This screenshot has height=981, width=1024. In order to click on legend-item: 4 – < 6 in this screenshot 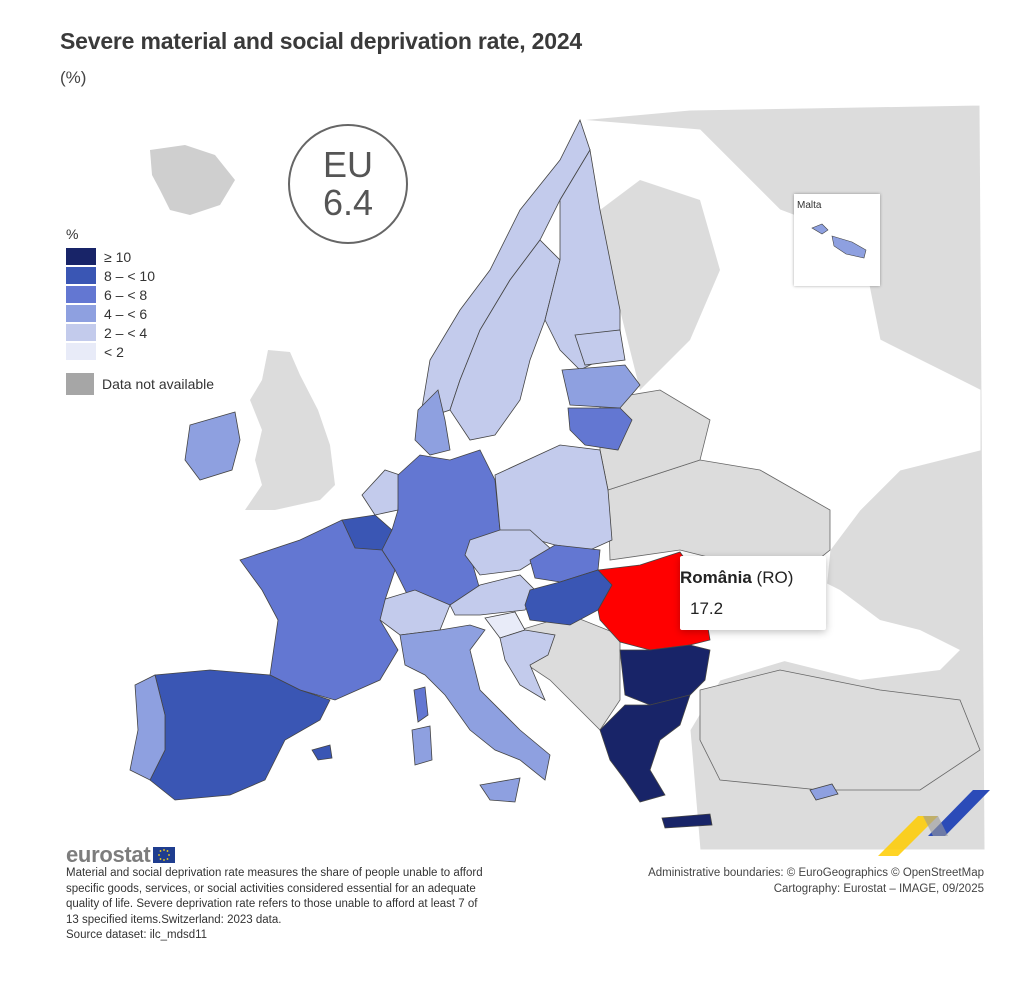, I will do `click(140, 313)`.